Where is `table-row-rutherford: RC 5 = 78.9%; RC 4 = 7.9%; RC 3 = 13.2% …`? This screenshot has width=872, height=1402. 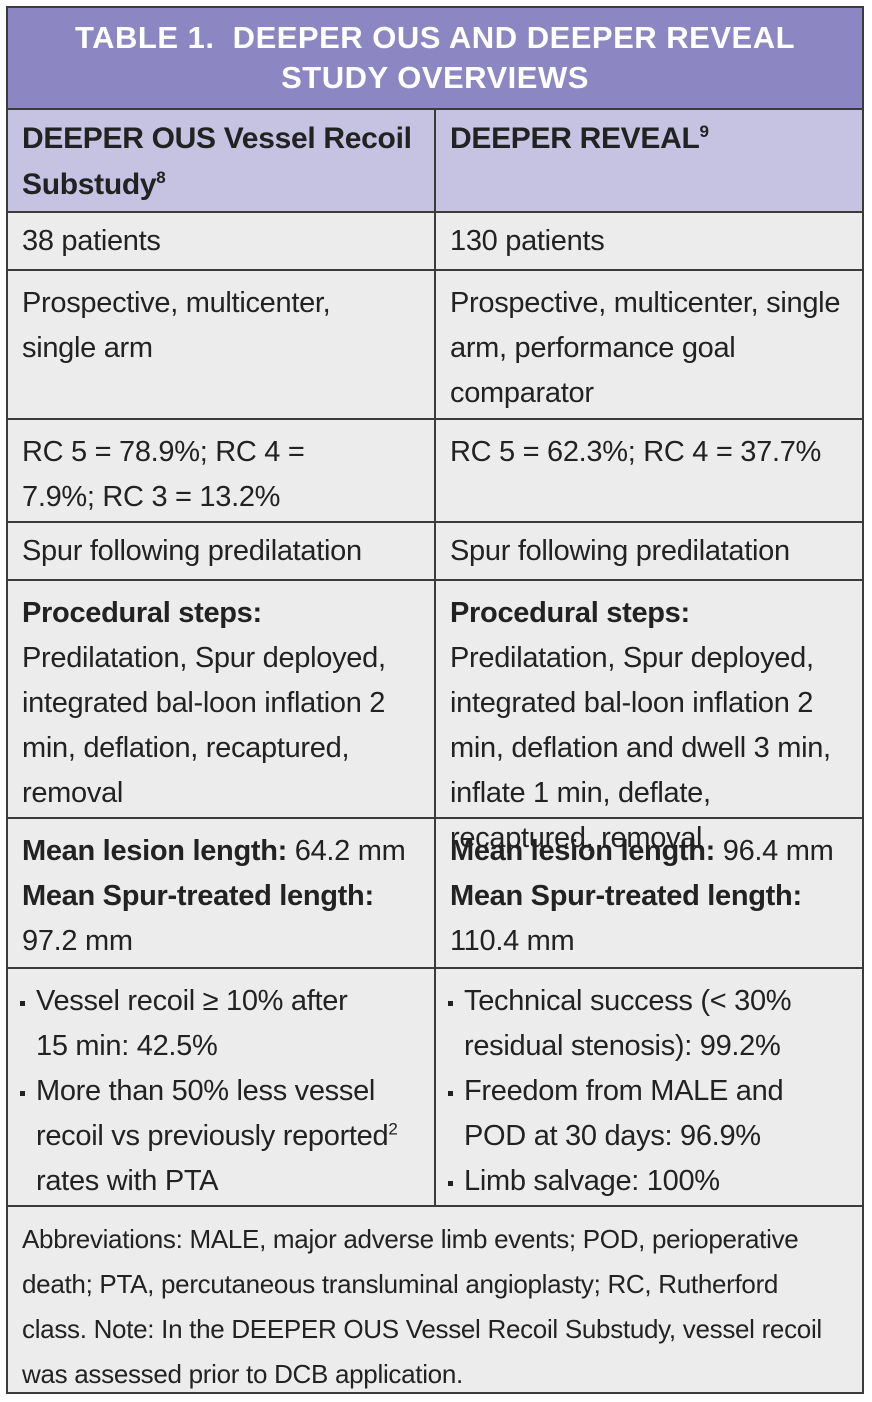
table-row-rutherford: RC 5 = 78.9%; RC 4 = 7.9%; RC 3 = 13.2% … is located at coordinates (435, 471).